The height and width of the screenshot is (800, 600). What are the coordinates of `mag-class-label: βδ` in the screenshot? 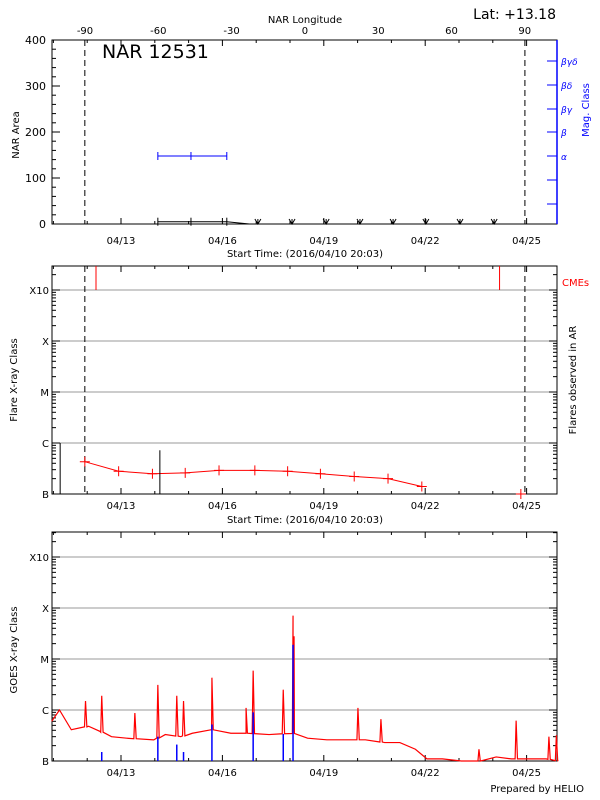 It's located at (566, 87).